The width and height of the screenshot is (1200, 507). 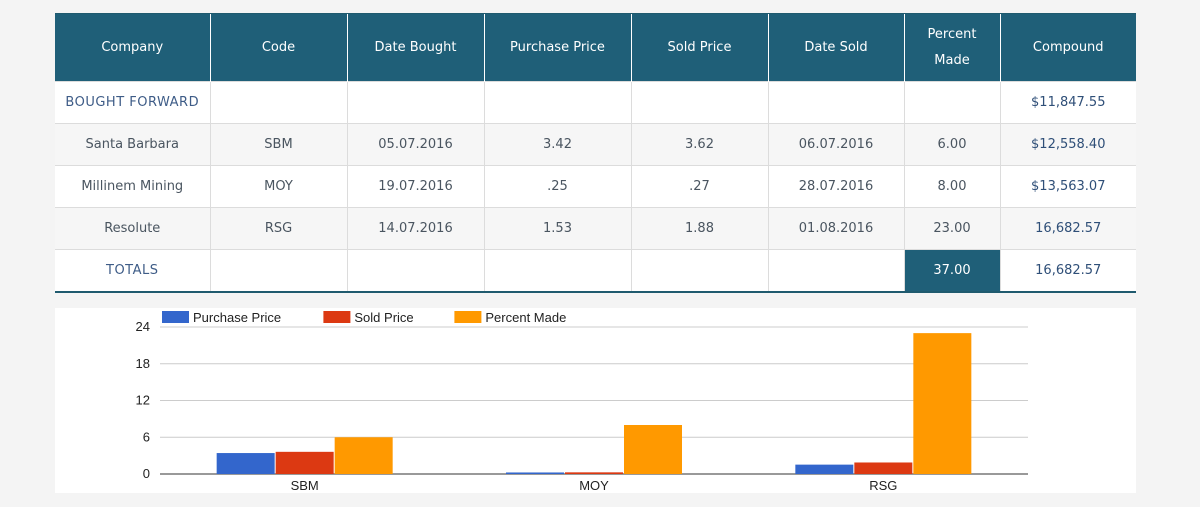 What do you see at coordinates (699, 228) in the screenshot?
I see `cell-sold-price: 1.88` at bounding box center [699, 228].